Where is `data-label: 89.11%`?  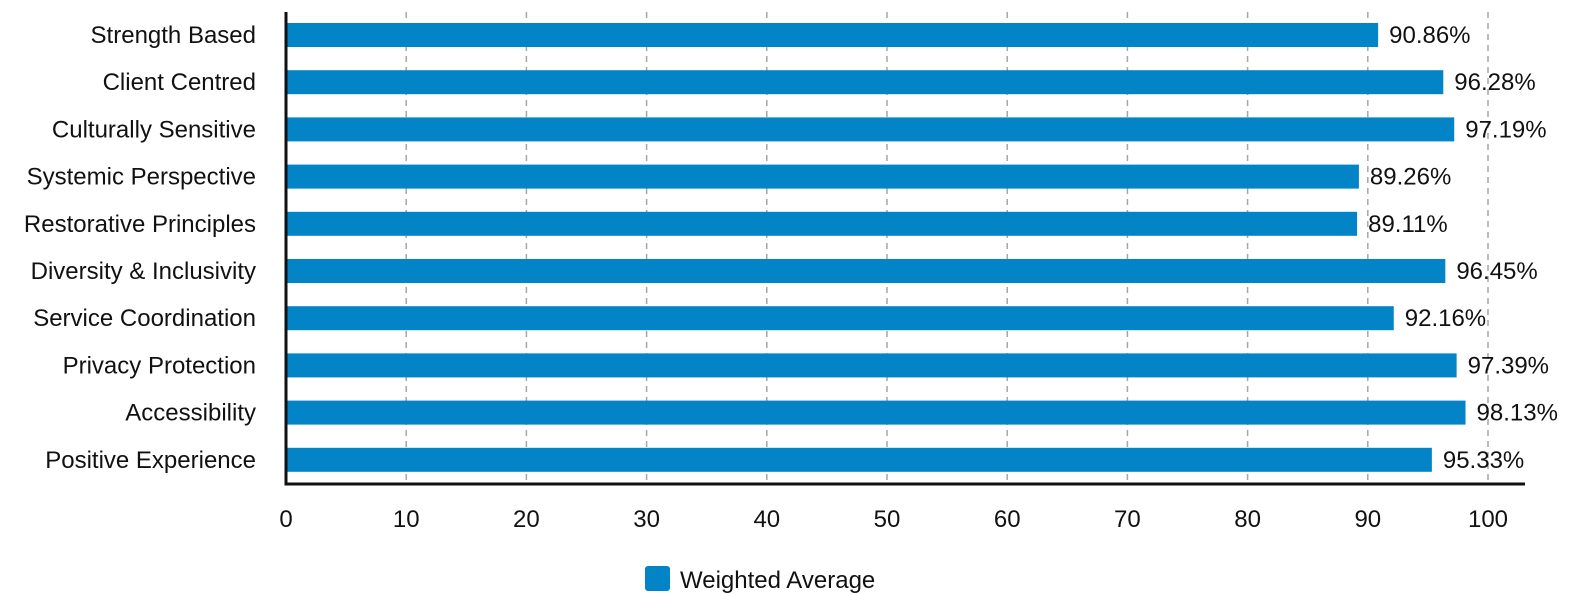
data-label: 89.11% is located at coordinates (1408, 224).